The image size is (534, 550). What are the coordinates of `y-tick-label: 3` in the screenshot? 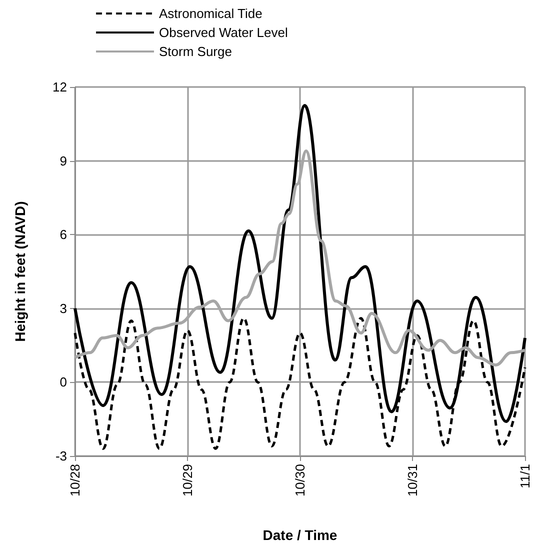 It's located at (63, 308).